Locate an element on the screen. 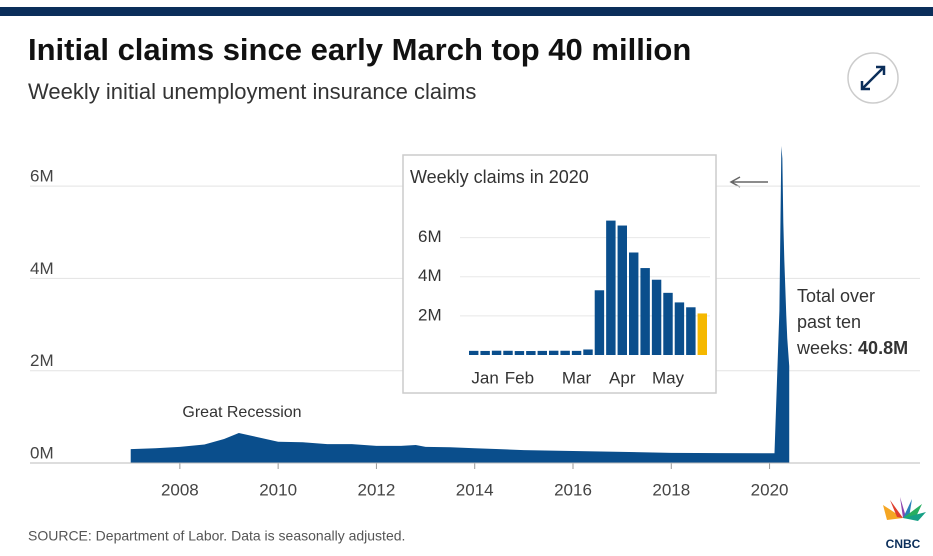 The width and height of the screenshot is (933, 556). annotation: Great Recession is located at coordinates (241, 412).